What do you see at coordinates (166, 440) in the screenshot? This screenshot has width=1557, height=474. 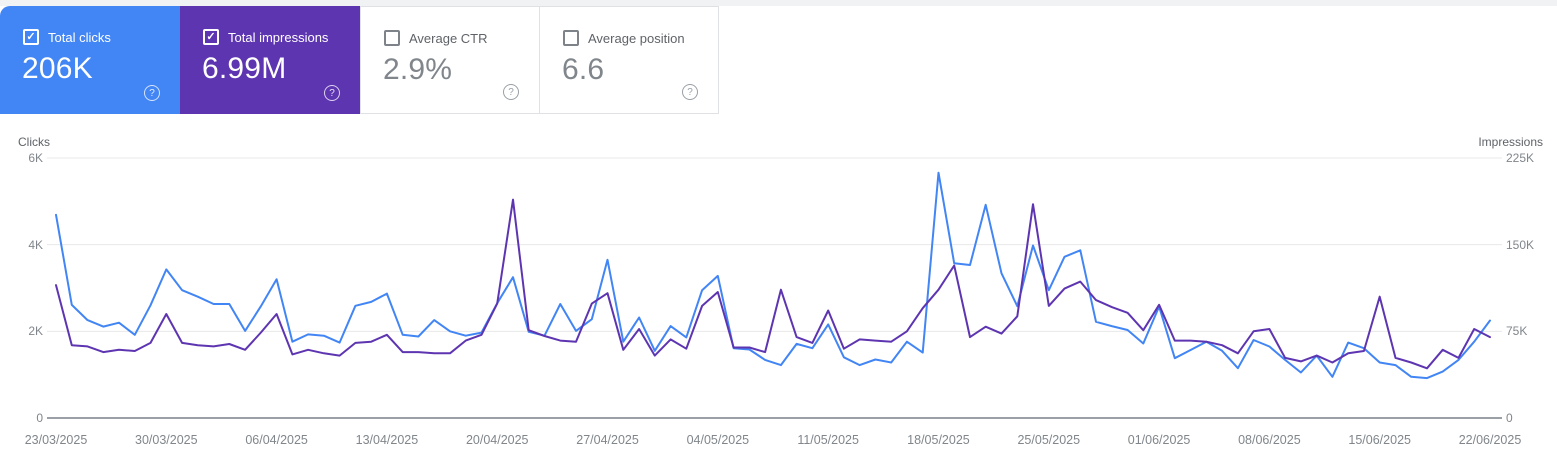 I see `date-tick: 30/03/2025` at bounding box center [166, 440].